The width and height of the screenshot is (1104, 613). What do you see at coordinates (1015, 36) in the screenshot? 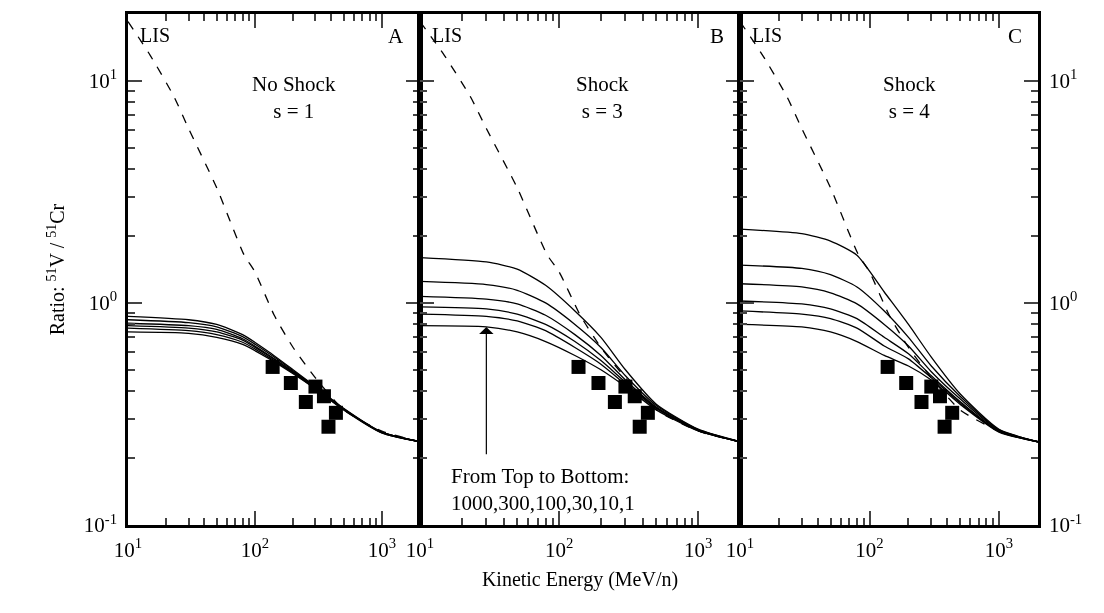
I see `annotation: C` at bounding box center [1015, 36].